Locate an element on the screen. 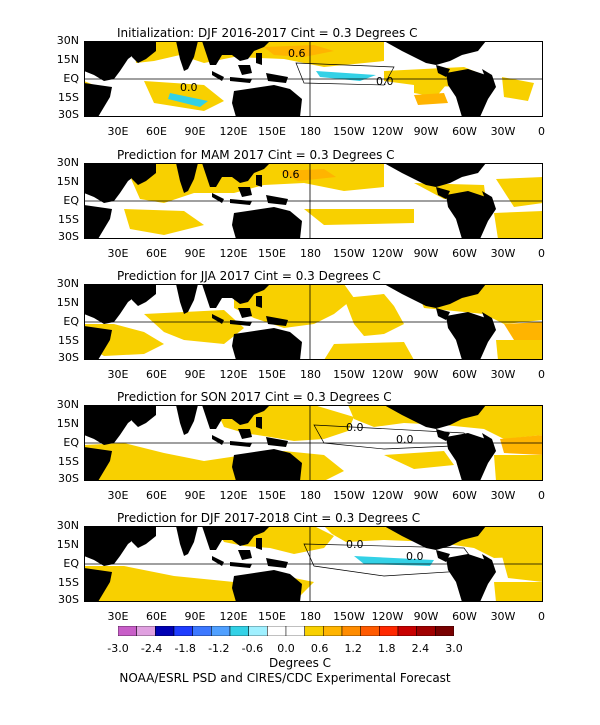 The image size is (600, 725). color-bar-tick-label: -0.6 is located at coordinates (252, 648).